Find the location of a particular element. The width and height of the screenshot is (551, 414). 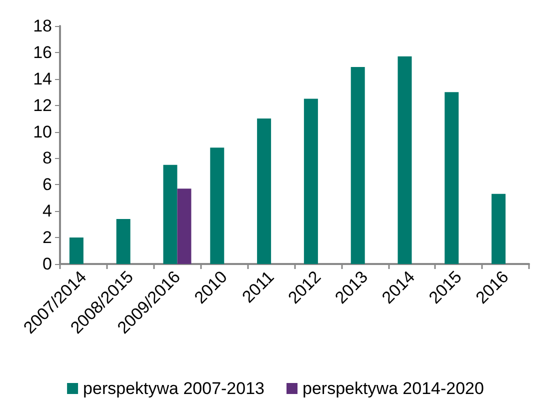

y-tick-label: 2 is located at coordinates (47, 238).